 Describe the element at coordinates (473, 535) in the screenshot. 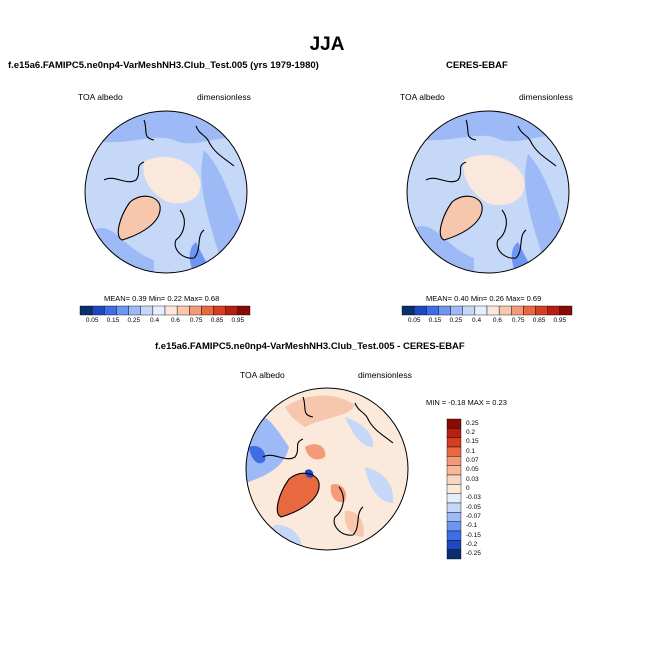

I see `colorbar-tick-label: -0.15` at that location.